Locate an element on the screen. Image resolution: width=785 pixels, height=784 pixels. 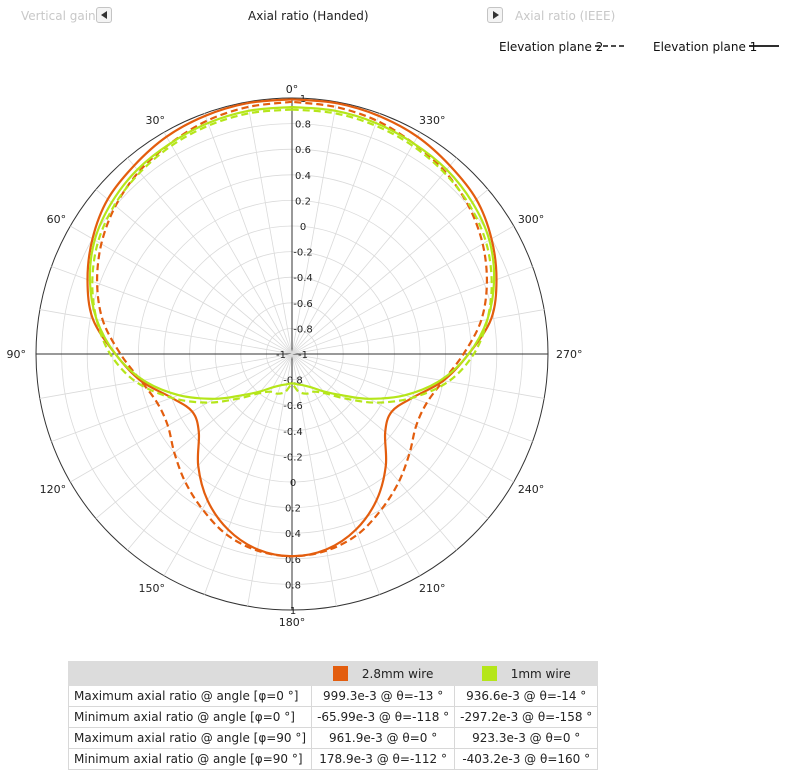
next-chart-button is located at coordinates (495, 15).